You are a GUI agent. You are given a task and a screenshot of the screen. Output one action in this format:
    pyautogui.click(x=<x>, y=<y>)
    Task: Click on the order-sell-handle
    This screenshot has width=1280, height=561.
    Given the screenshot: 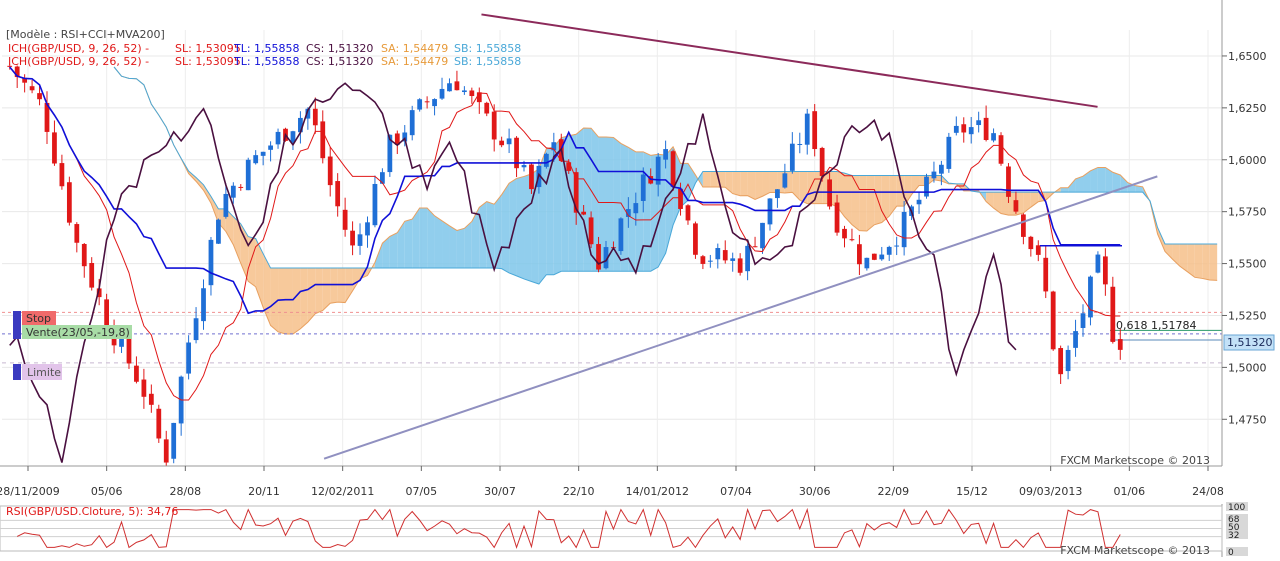 What is the action you would take?
    pyautogui.click(x=17, y=332)
    